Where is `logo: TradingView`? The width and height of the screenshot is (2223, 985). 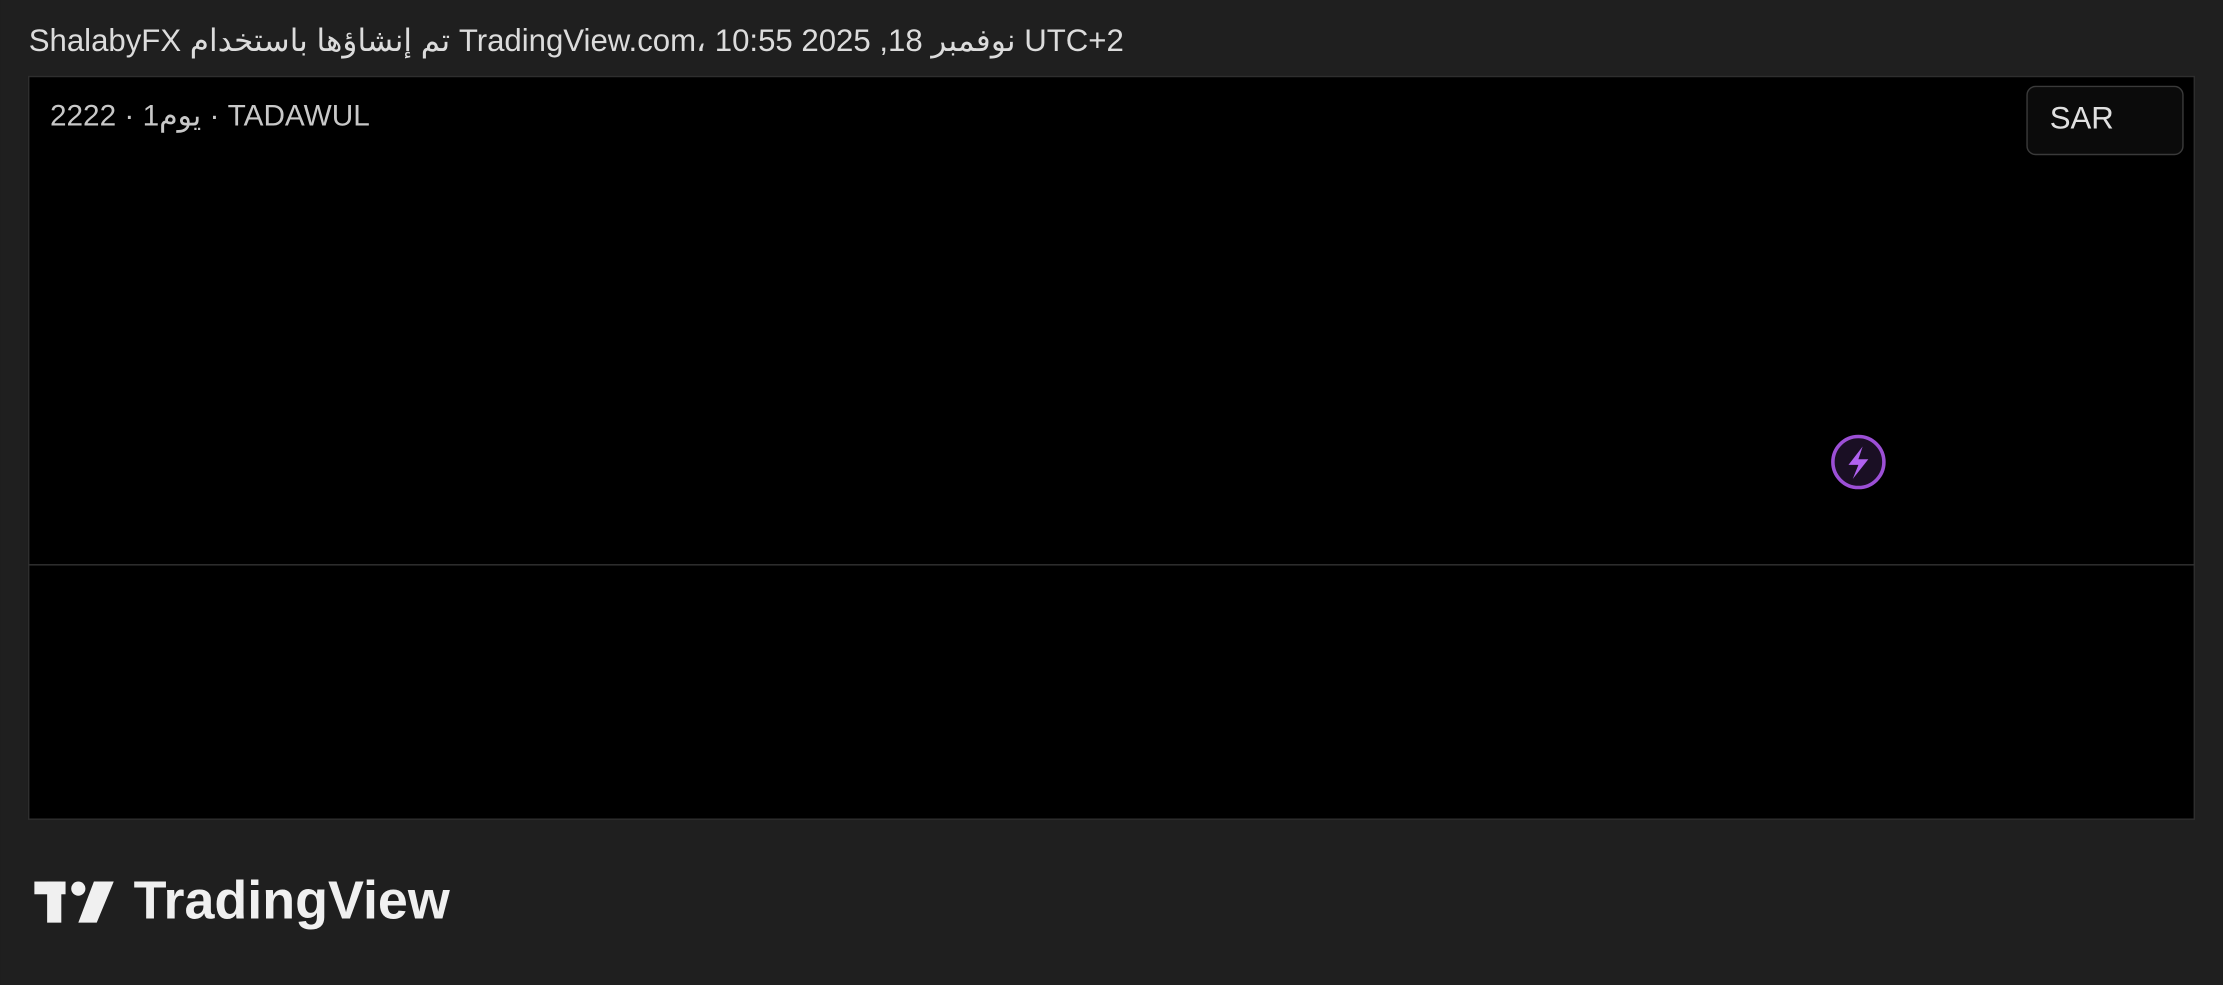 logo: TradingView is located at coordinates (242, 900).